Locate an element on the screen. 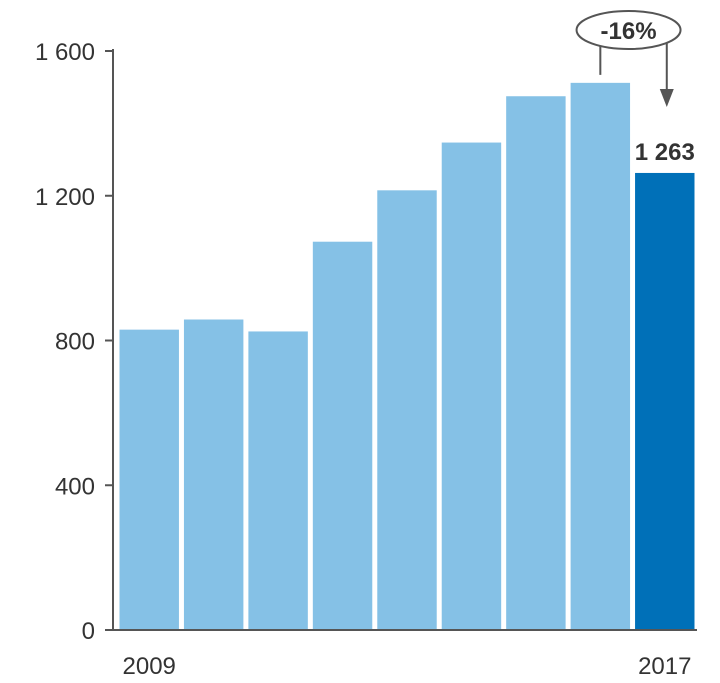 Image resolution: width=720 pixels, height=683 pixels. data-labels: 1 263 is located at coordinates (665, 152).